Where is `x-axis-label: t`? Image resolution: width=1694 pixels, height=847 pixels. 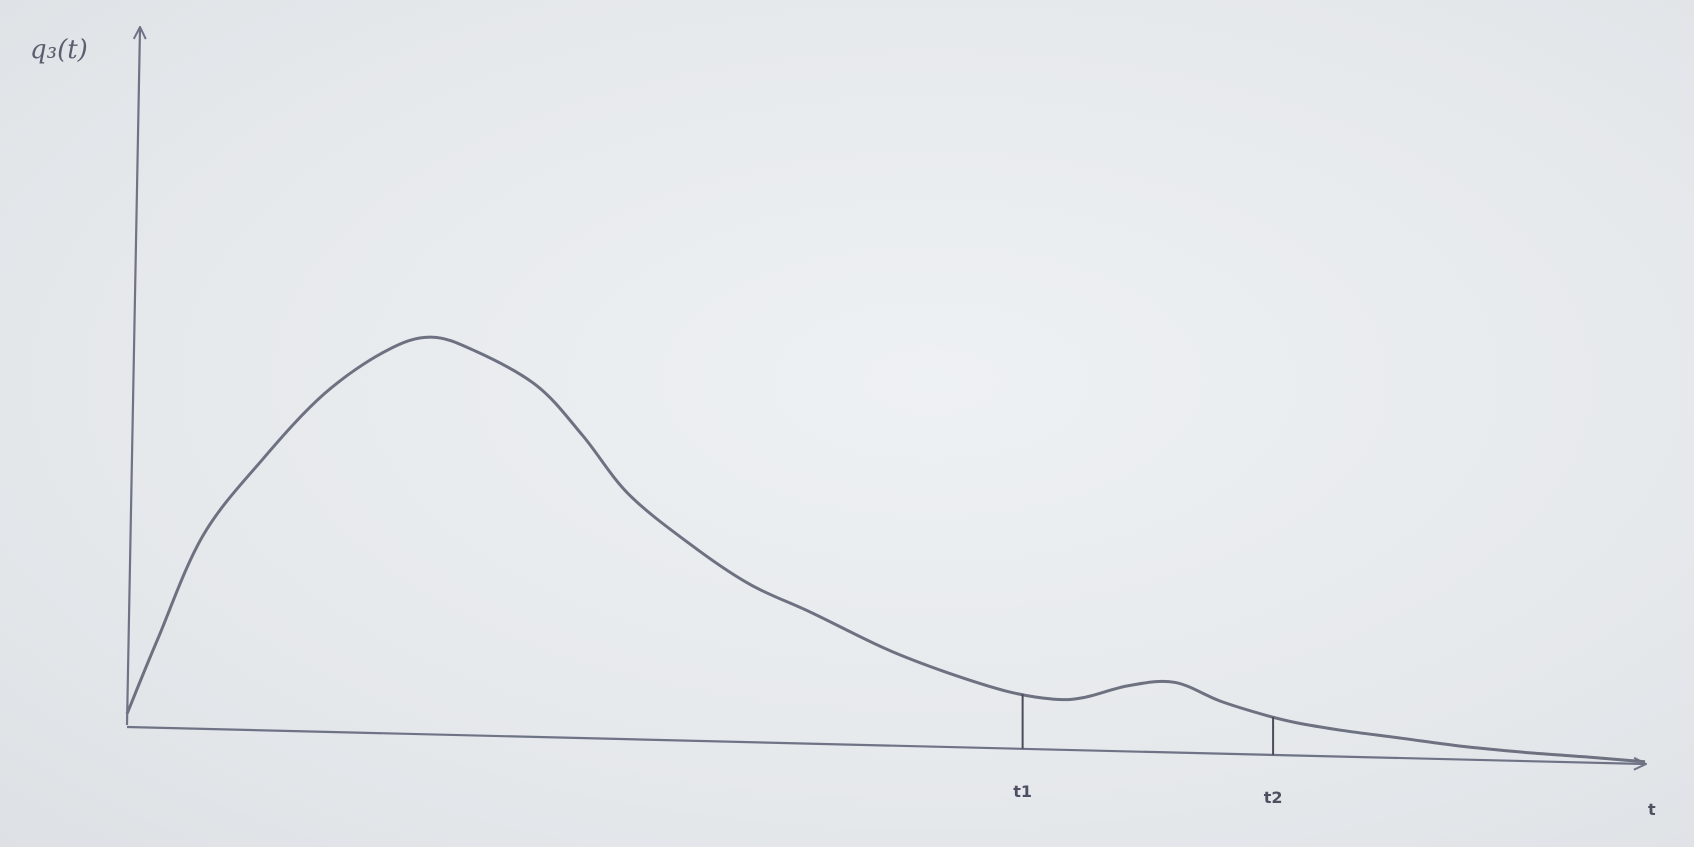 x-axis-label: t is located at coordinates (1652, 809).